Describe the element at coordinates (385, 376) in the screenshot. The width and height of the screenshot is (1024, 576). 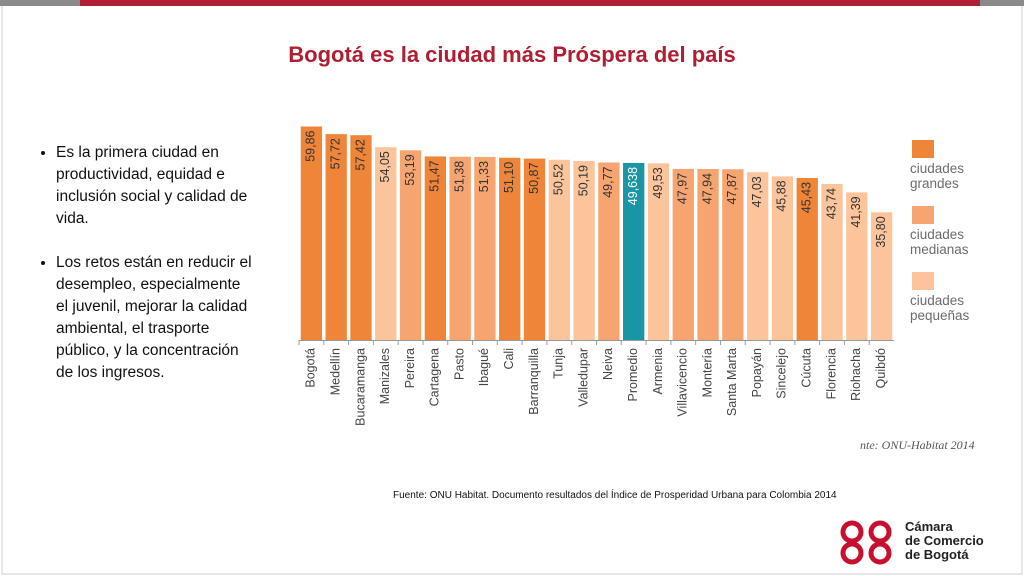
I see `x-tick-label: Manizales` at that location.